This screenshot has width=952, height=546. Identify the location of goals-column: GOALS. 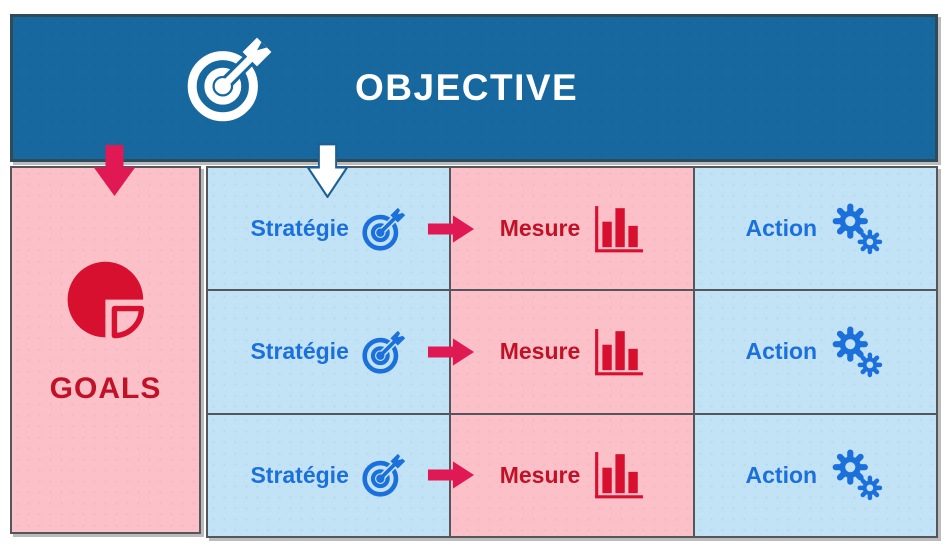
(105, 350).